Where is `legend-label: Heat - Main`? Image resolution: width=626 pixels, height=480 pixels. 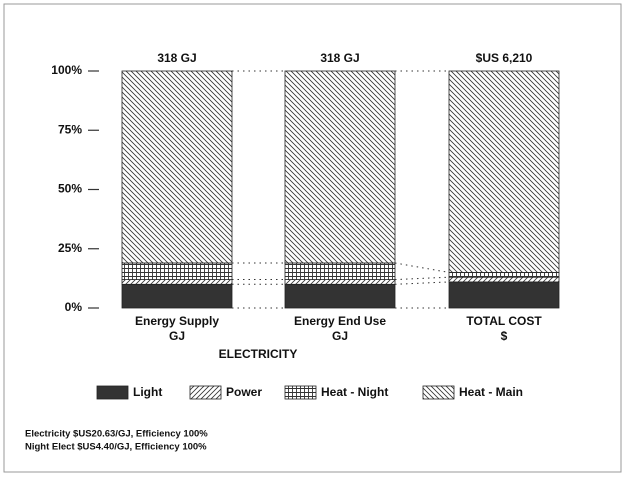 legend-label: Heat - Main is located at coordinates (491, 392).